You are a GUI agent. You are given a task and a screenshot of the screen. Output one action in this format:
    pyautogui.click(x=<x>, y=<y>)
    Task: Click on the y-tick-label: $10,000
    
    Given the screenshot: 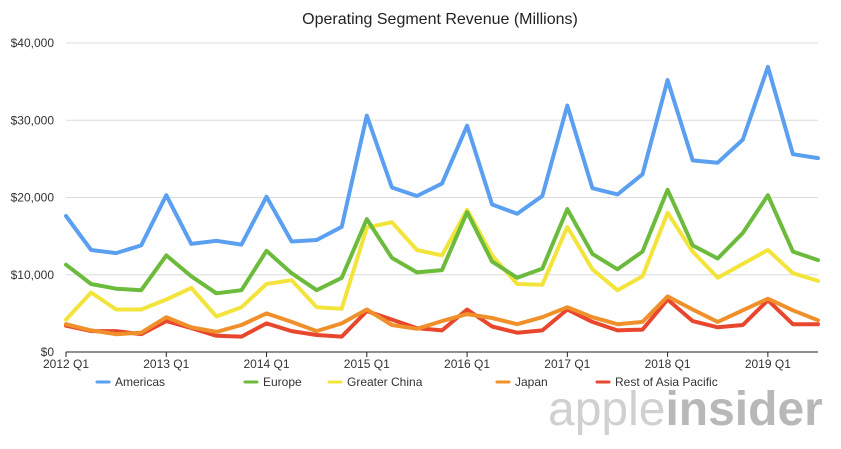 What is the action you would take?
    pyautogui.click(x=33, y=275)
    